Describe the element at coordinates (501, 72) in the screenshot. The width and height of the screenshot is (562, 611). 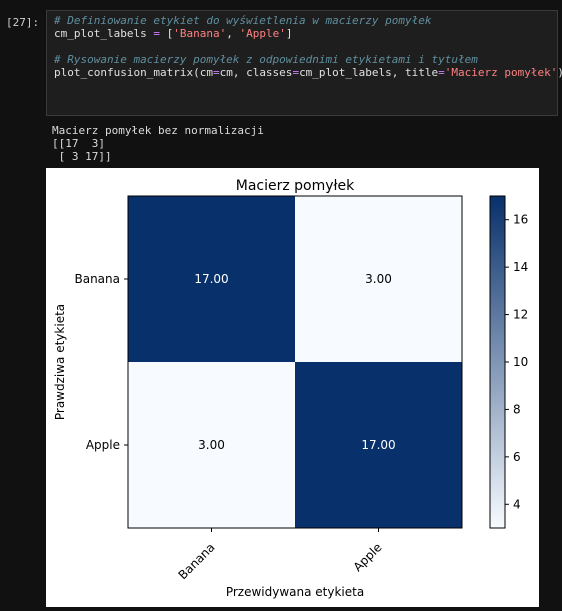
I see `code-string: 'Macierz pomyłek'` at that location.